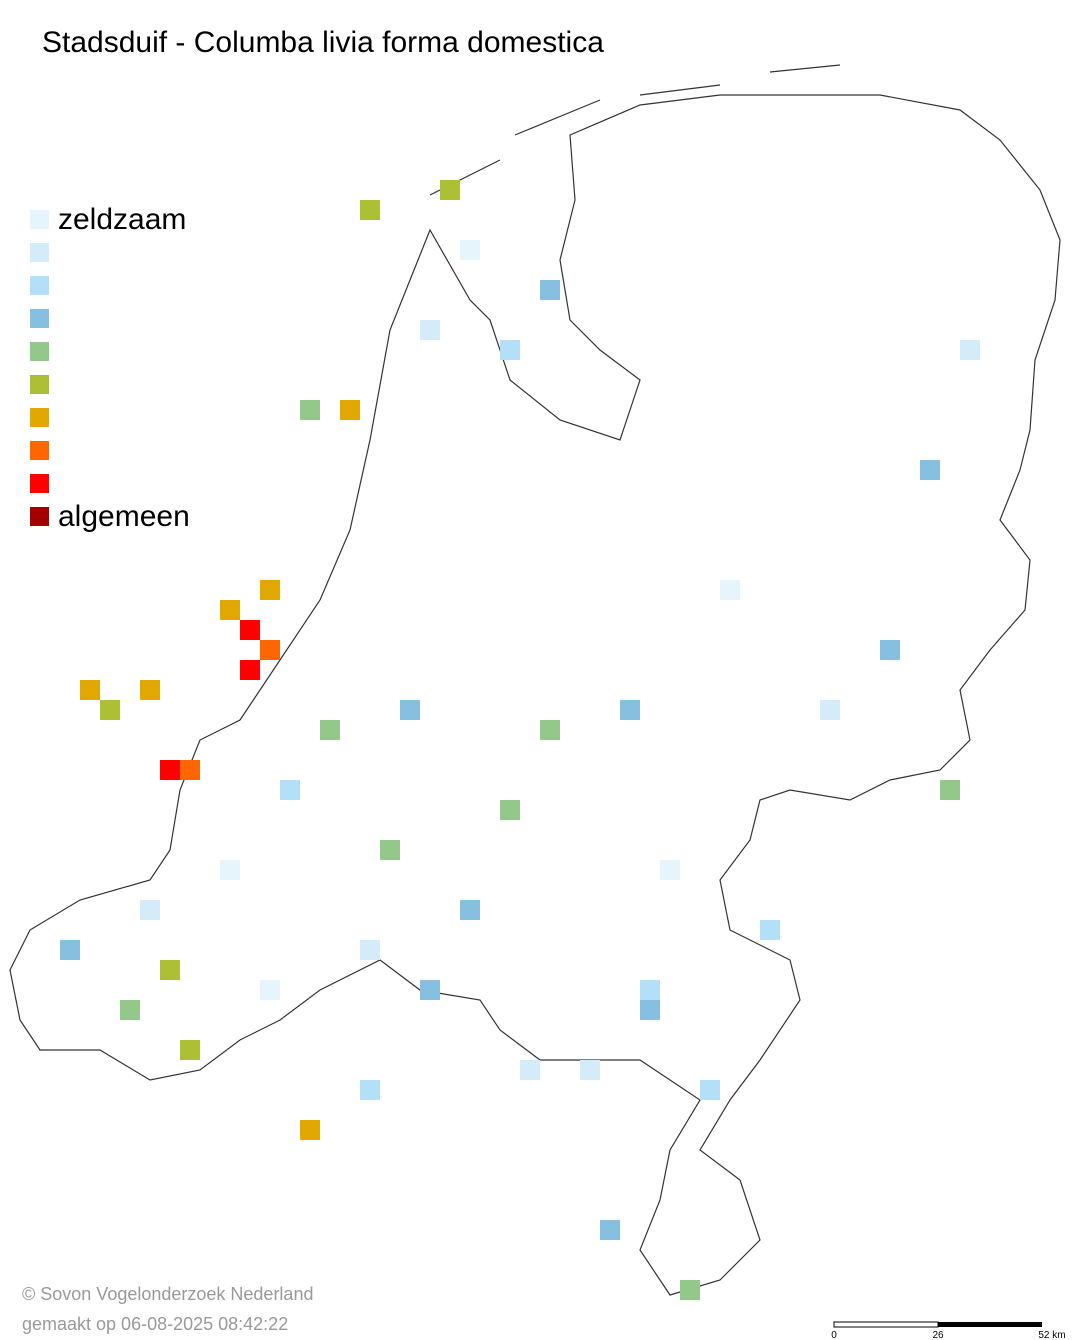 This screenshot has height=1340, width=1074. What do you see at coordinates (948, 1330) in the screenshot?
I see `scale-bar: 0 26 52 km` at bounding box center [948, 1330].